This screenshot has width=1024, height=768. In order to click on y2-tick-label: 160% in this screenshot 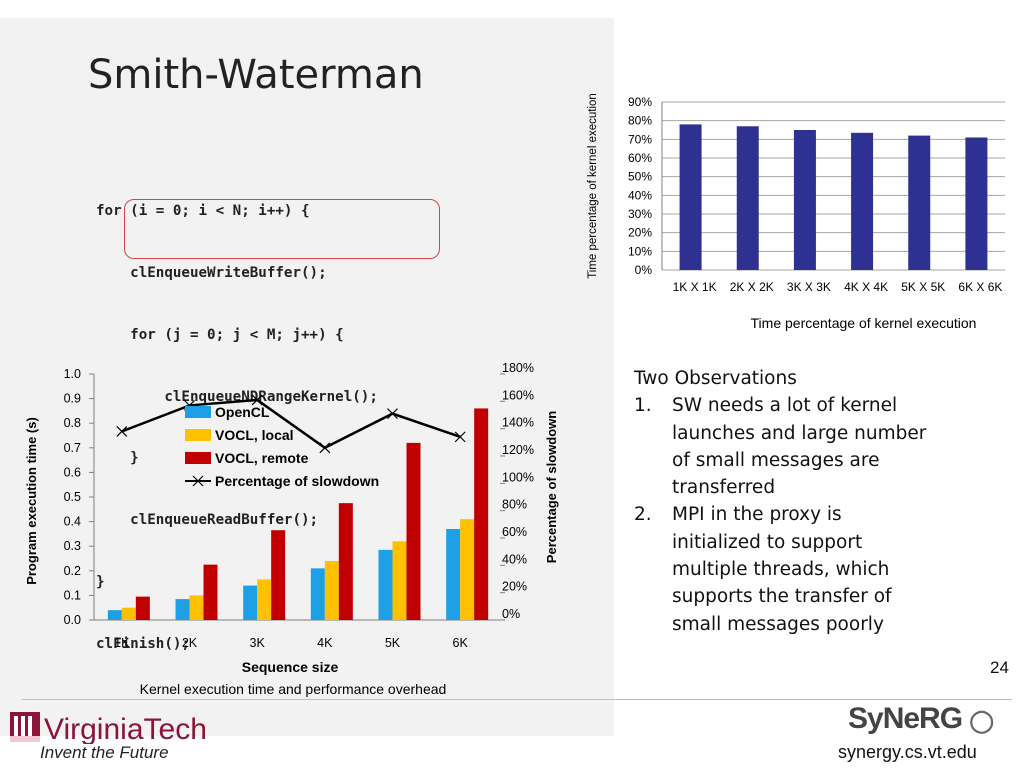, I will do `click(518, 395)`.